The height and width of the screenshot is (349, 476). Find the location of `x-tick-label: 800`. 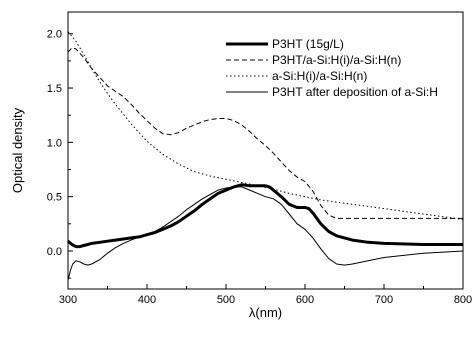

x-tick-label: 800 is located at coordinates (463, 300).